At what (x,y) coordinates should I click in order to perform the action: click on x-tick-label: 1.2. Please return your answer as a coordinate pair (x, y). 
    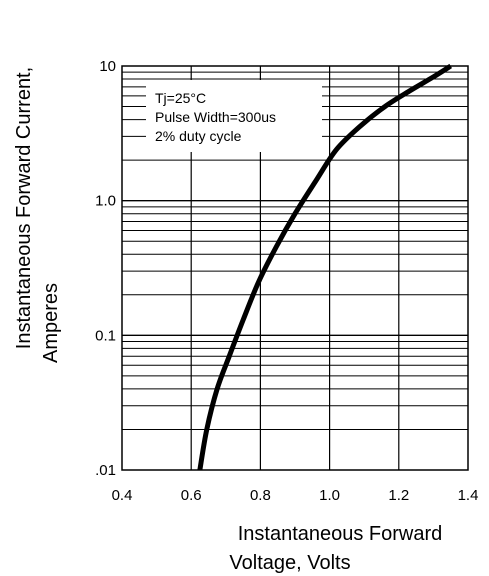
    Looking at the image, I should click on (398, 495).